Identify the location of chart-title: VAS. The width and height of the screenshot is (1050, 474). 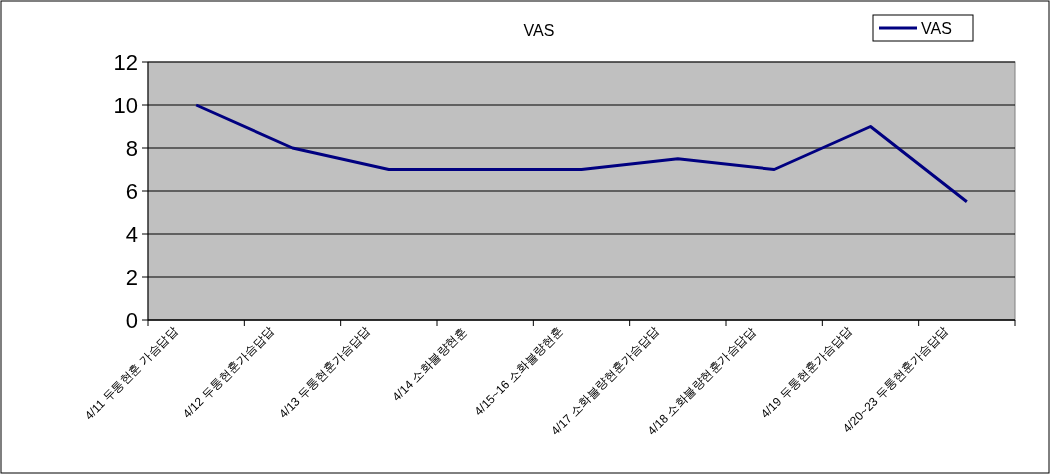
(539, 30).